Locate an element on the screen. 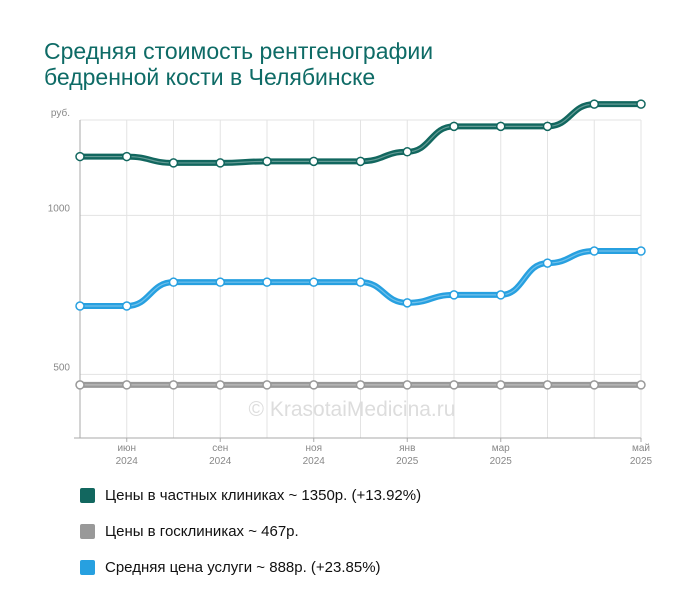  y-tick-label: 500 is located at coordinates (61, 367).